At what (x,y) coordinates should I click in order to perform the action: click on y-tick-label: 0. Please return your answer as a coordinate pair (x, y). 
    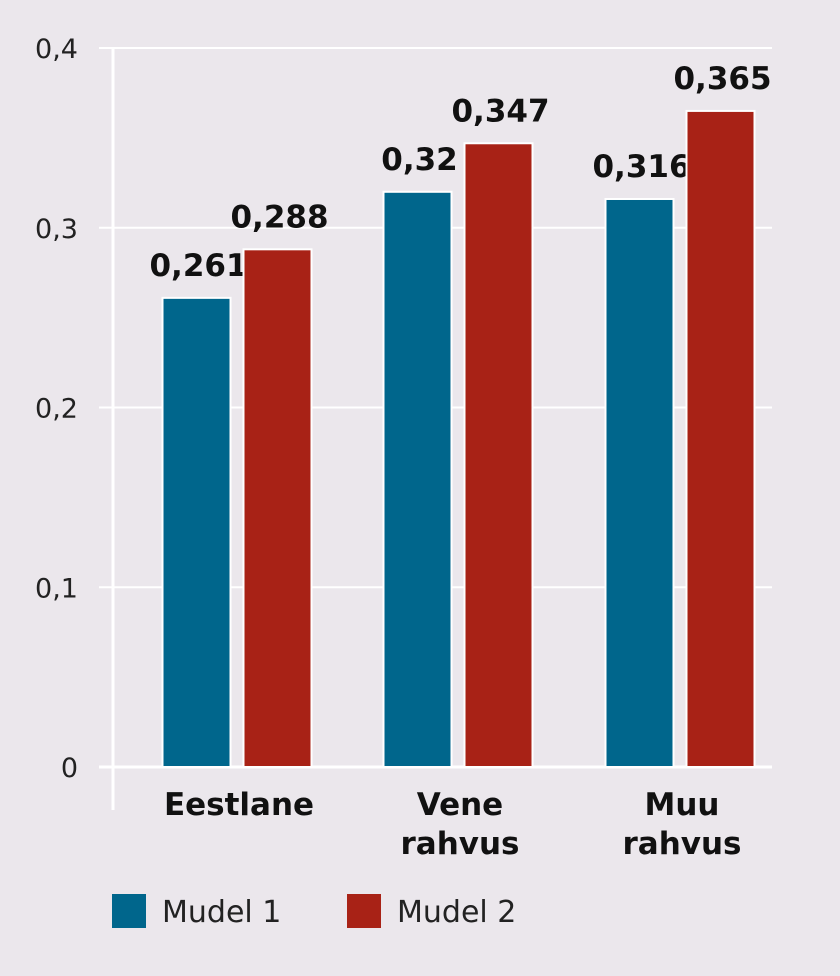
    Looking at the image, I should click on (69, 768).